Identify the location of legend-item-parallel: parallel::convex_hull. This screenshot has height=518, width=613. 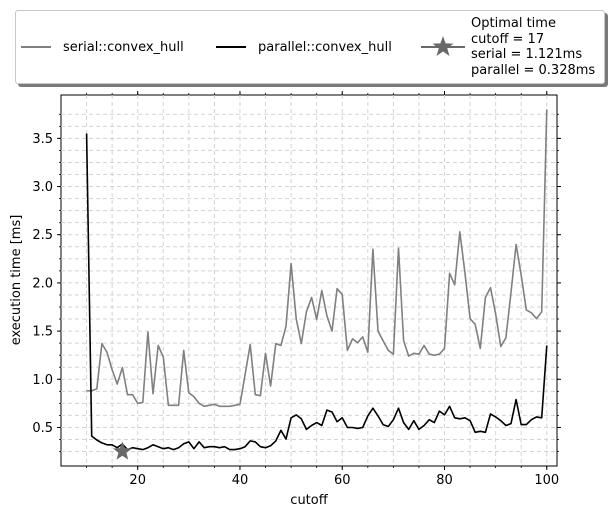
(304, 47).